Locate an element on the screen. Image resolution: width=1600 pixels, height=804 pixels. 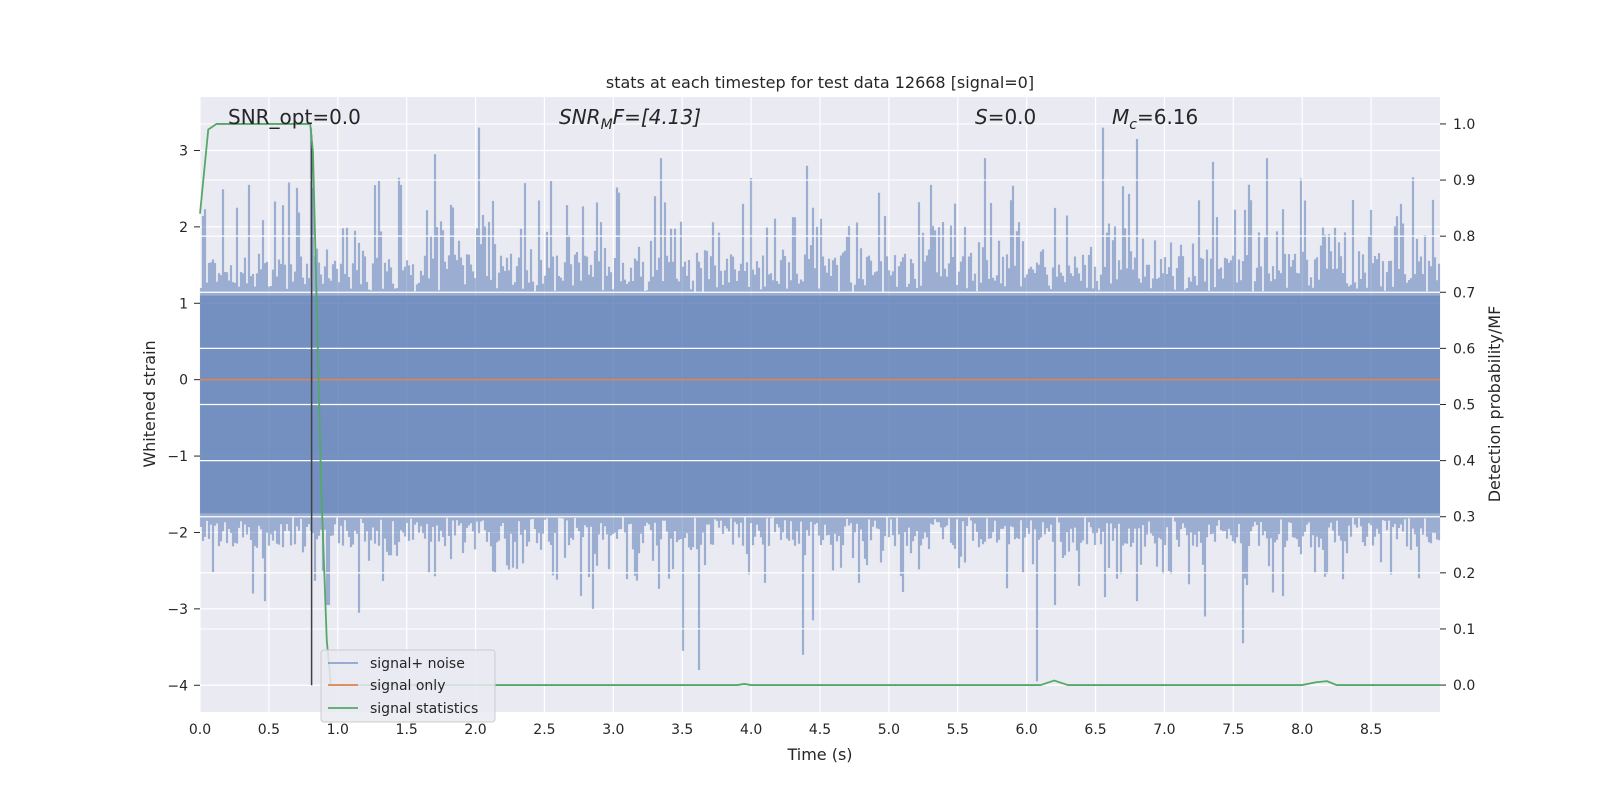
annotation-s: S=0.0 is located at coordinates (1005, 117).